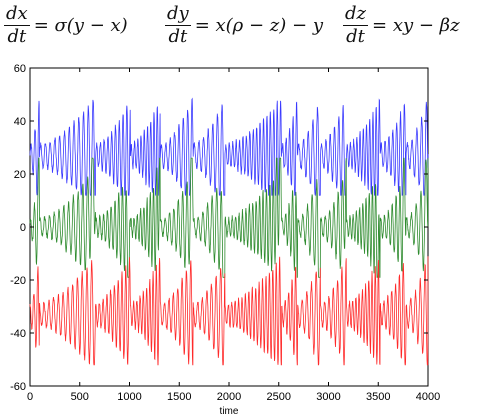  I want to click on x-tick-label: 3500, so click(378, 397).